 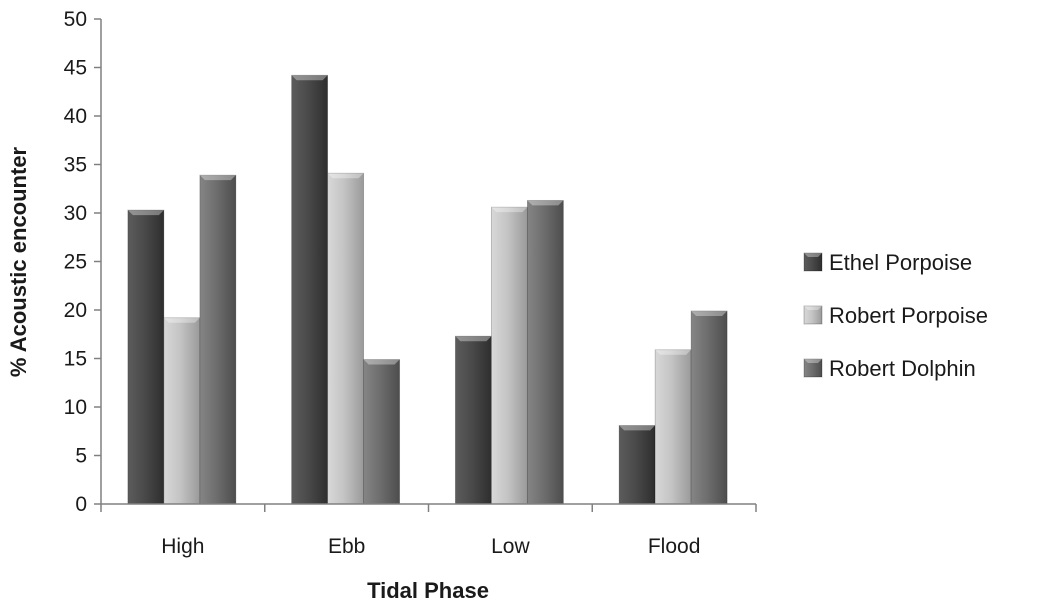 I want to click on x-tick-label: High, so click(x=182, y=546).